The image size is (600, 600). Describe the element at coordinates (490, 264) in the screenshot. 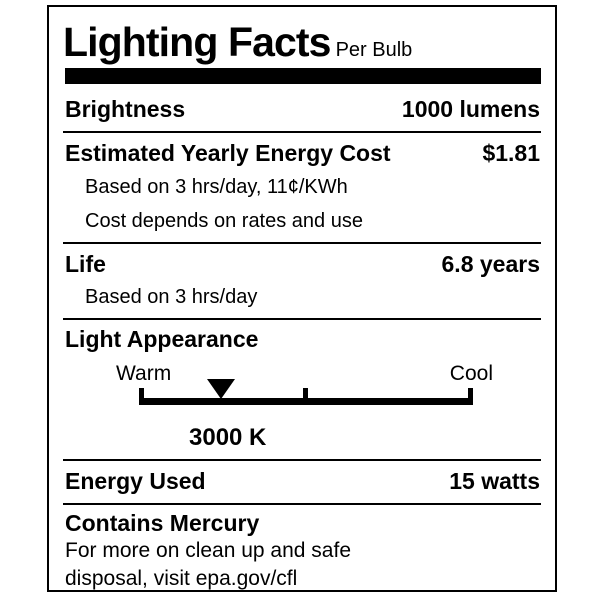

I see `life-value: 6.8 years` at that location.